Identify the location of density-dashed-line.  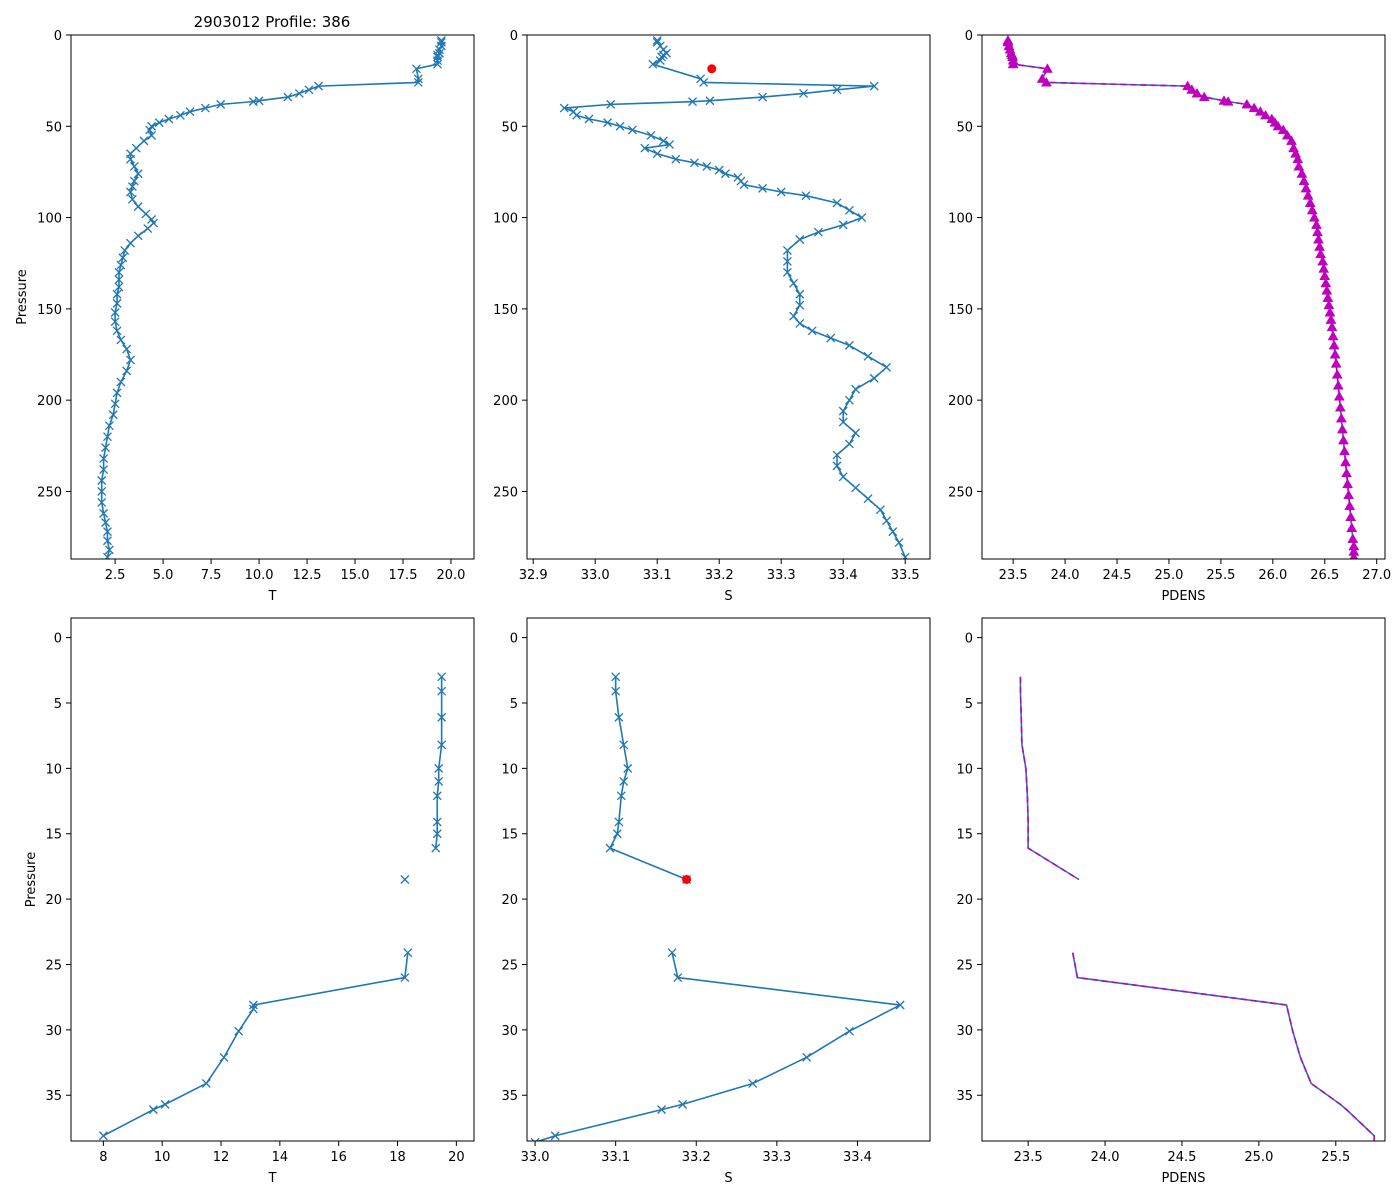
(1223, 1046).